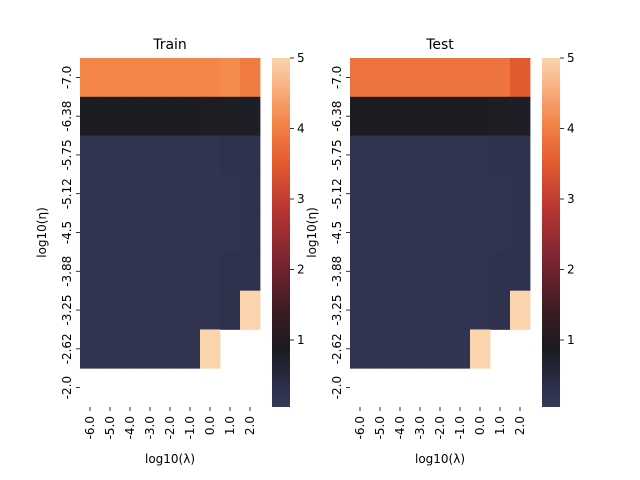 The height and width of the screenshot is (480, 640). I want to click on y-axis-label: log10(η), so click(312, 232).